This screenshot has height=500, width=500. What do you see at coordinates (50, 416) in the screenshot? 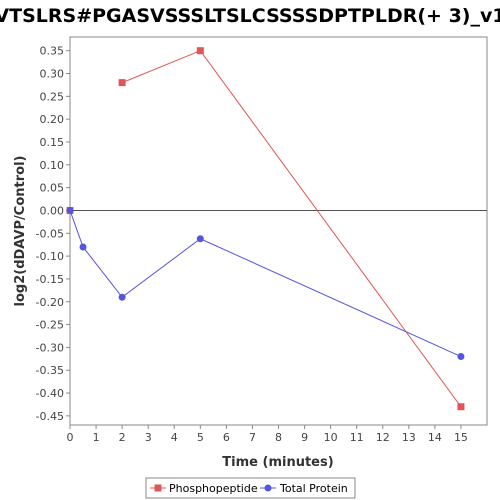
I see `y-tick-label-neg0p45: -0.45` at bounding box center [50, 416].